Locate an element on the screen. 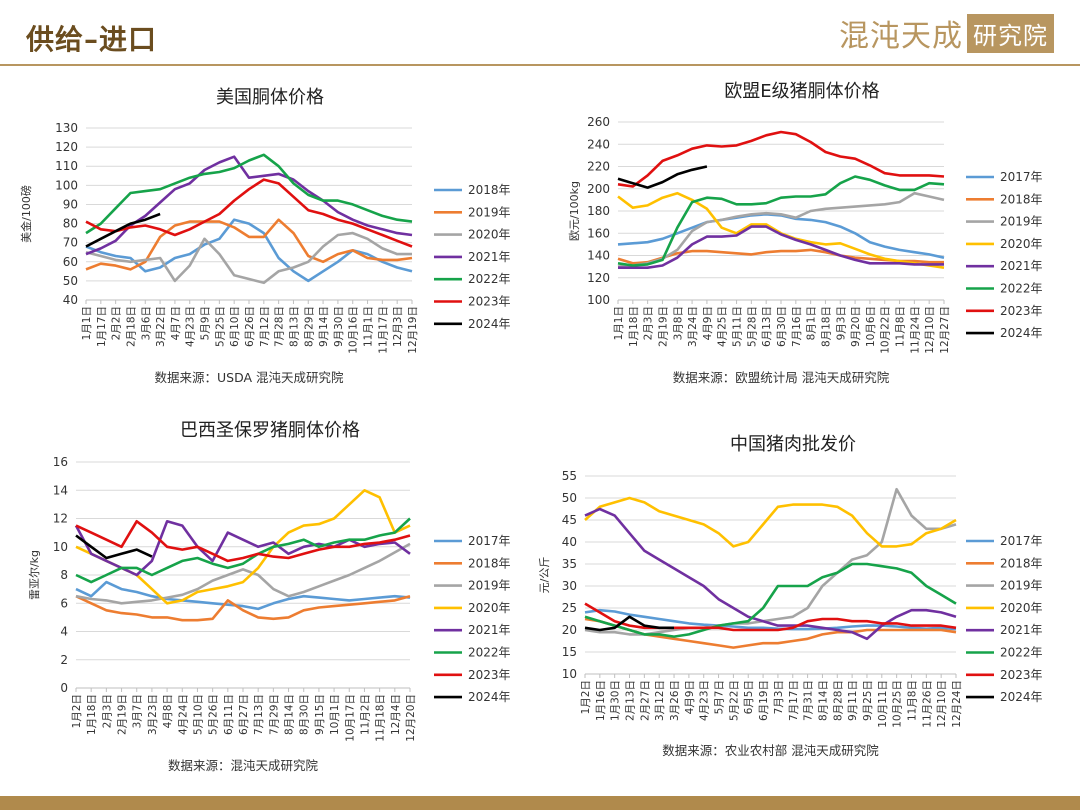 The image size is (1080, 810). legend-label: 2019年 is located at coordinates (1021, 222).